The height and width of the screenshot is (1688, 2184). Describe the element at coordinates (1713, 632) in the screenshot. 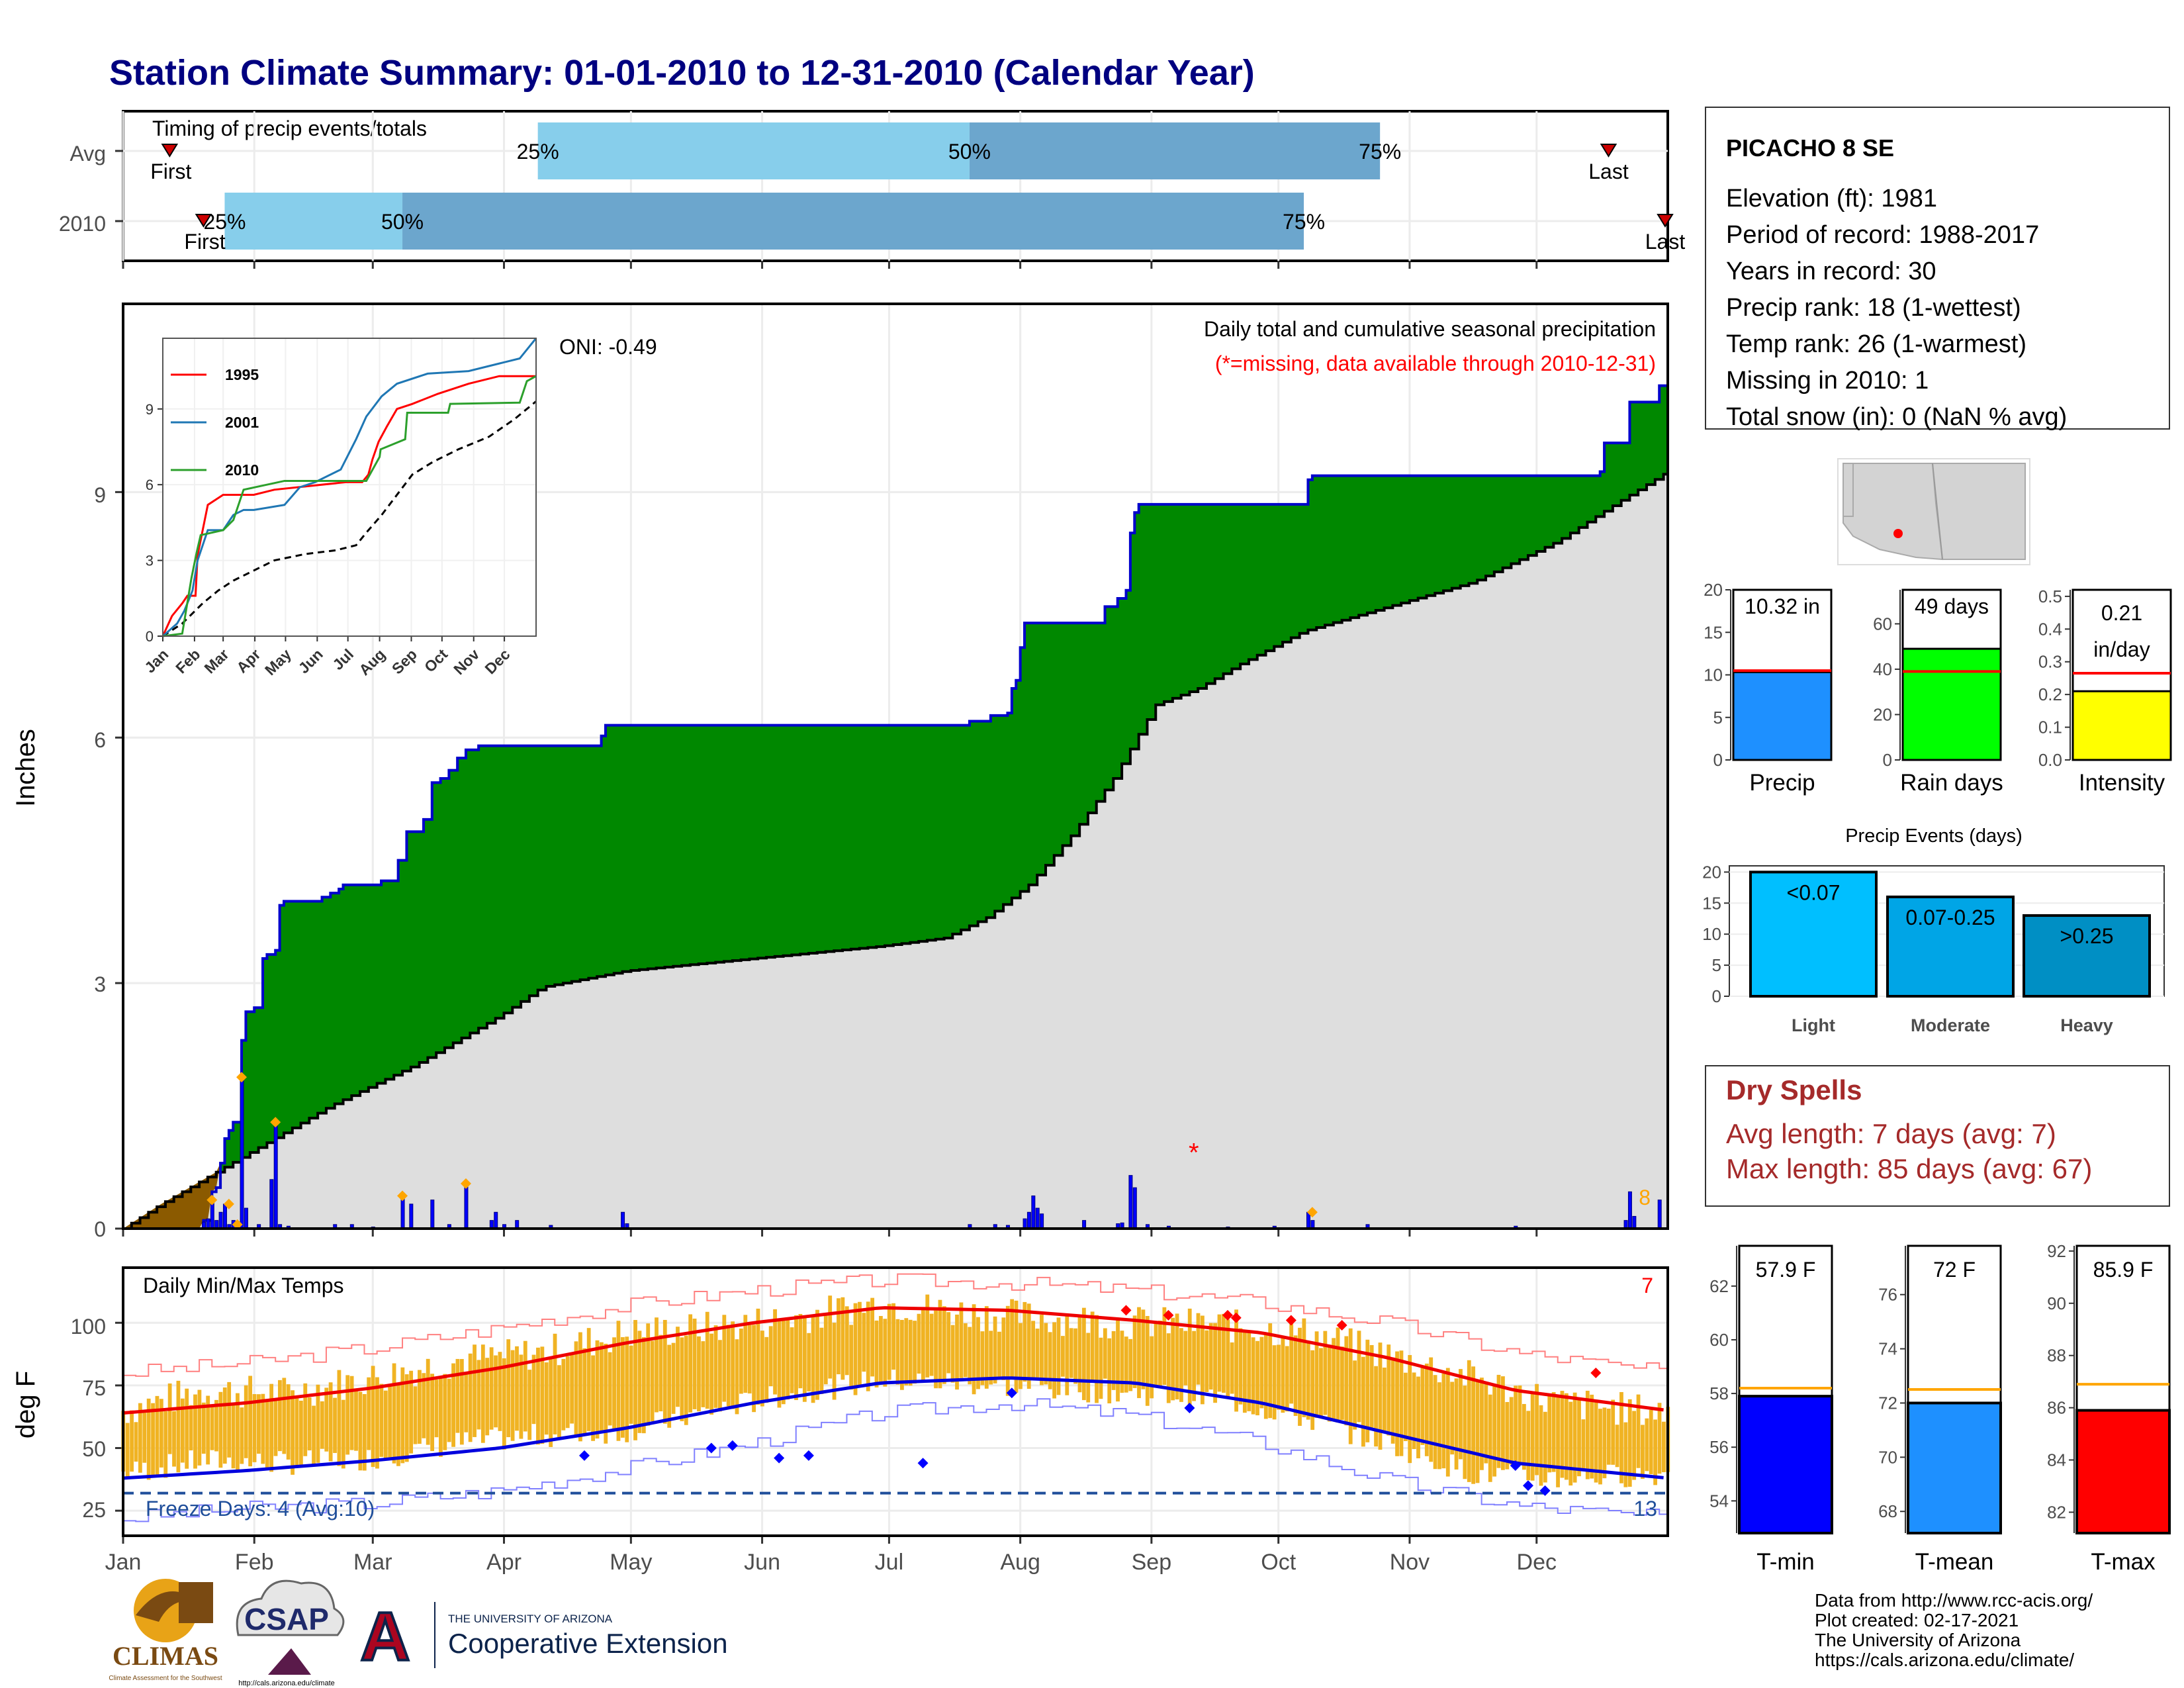

I see `mini-precip-tick-label-0-3: 15` at that location.